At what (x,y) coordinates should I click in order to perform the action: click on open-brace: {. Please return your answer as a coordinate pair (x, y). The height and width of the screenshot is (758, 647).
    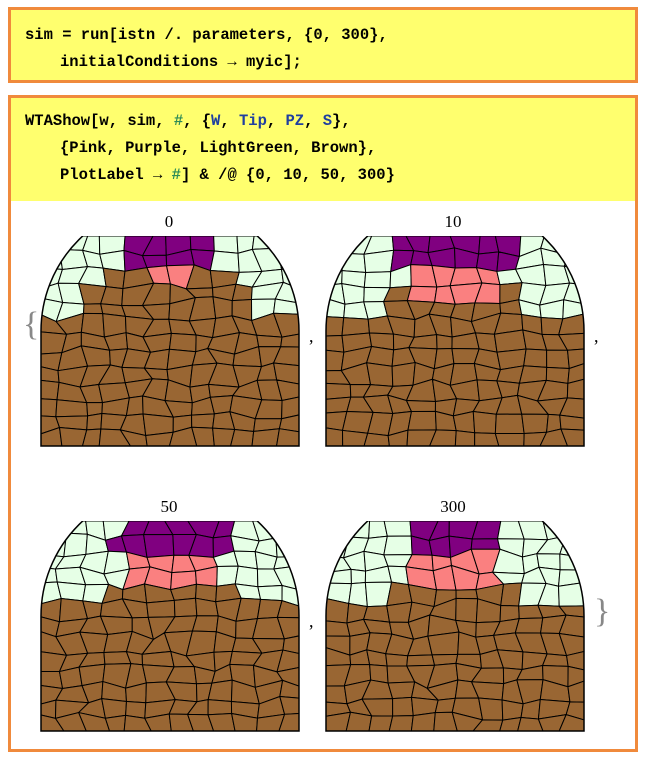
    Looking at the image, I should click on (31, 324).